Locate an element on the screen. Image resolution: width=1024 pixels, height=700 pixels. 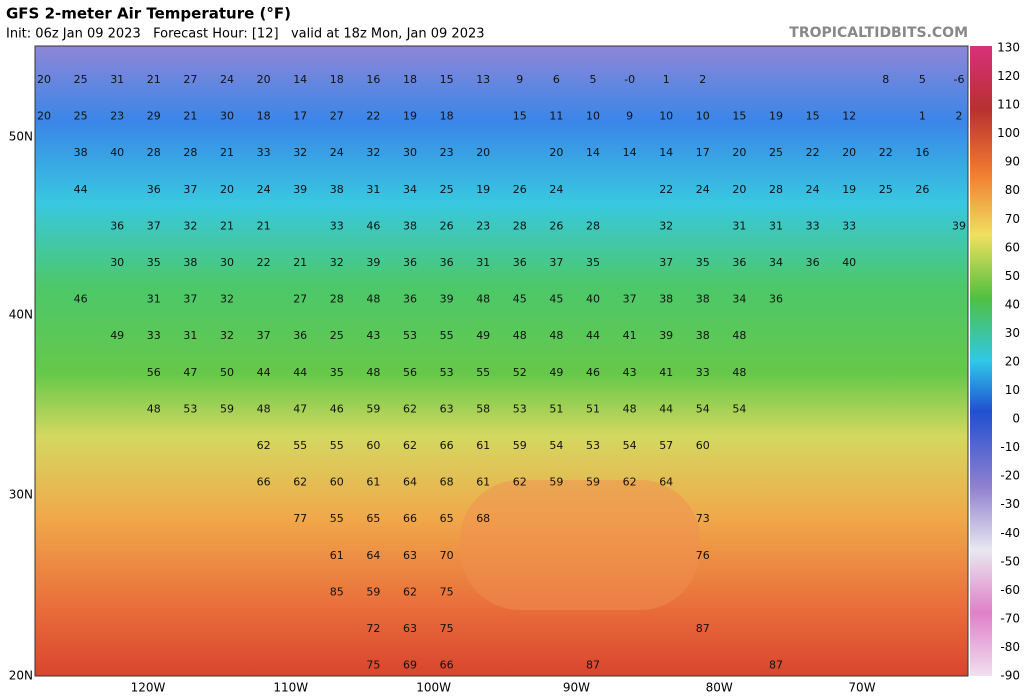
temperature-label: 49 is located at coordinates (483, 335).